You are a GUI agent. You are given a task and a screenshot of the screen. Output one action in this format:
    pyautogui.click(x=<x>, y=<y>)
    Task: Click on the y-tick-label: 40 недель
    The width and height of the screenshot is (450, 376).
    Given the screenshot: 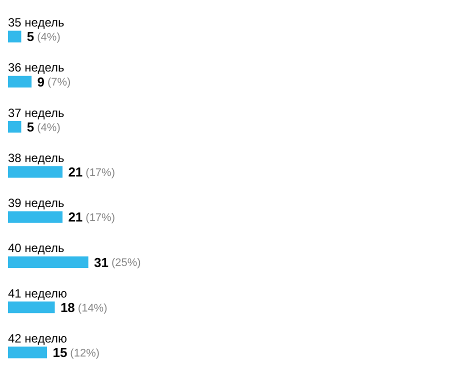 What is the action you would take?
    pyautogui.click(x=36, y=248)
    